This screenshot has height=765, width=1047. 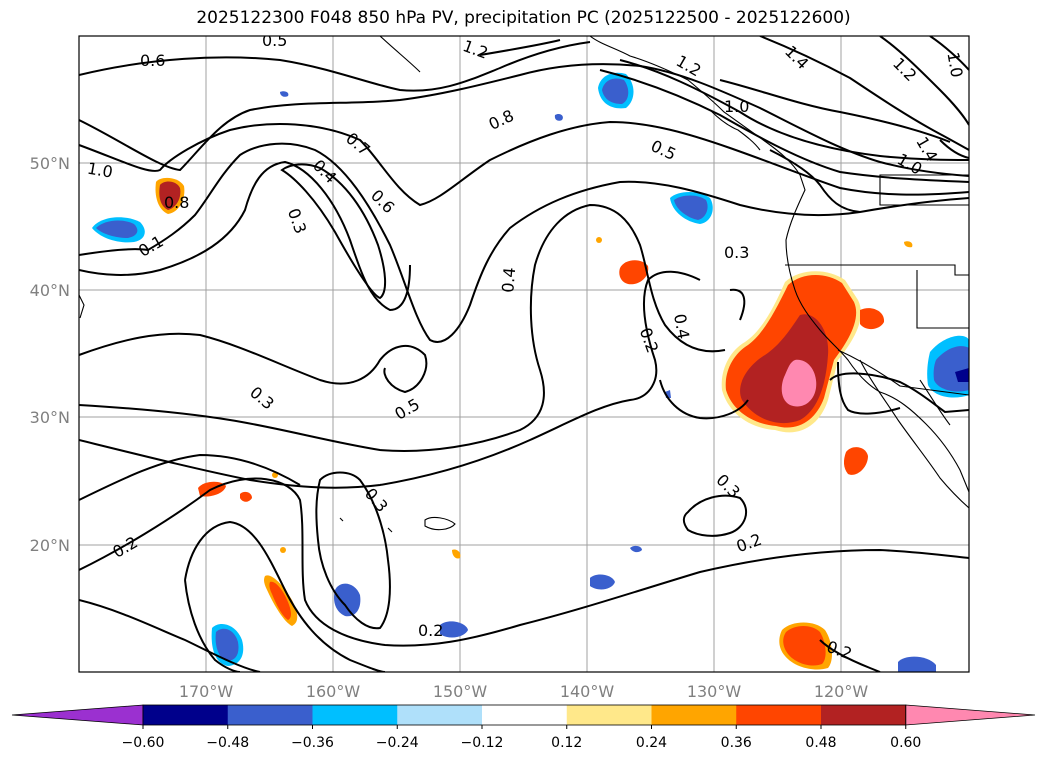 I want to click on lat-label: 30°N, so click(x=50, y=417).